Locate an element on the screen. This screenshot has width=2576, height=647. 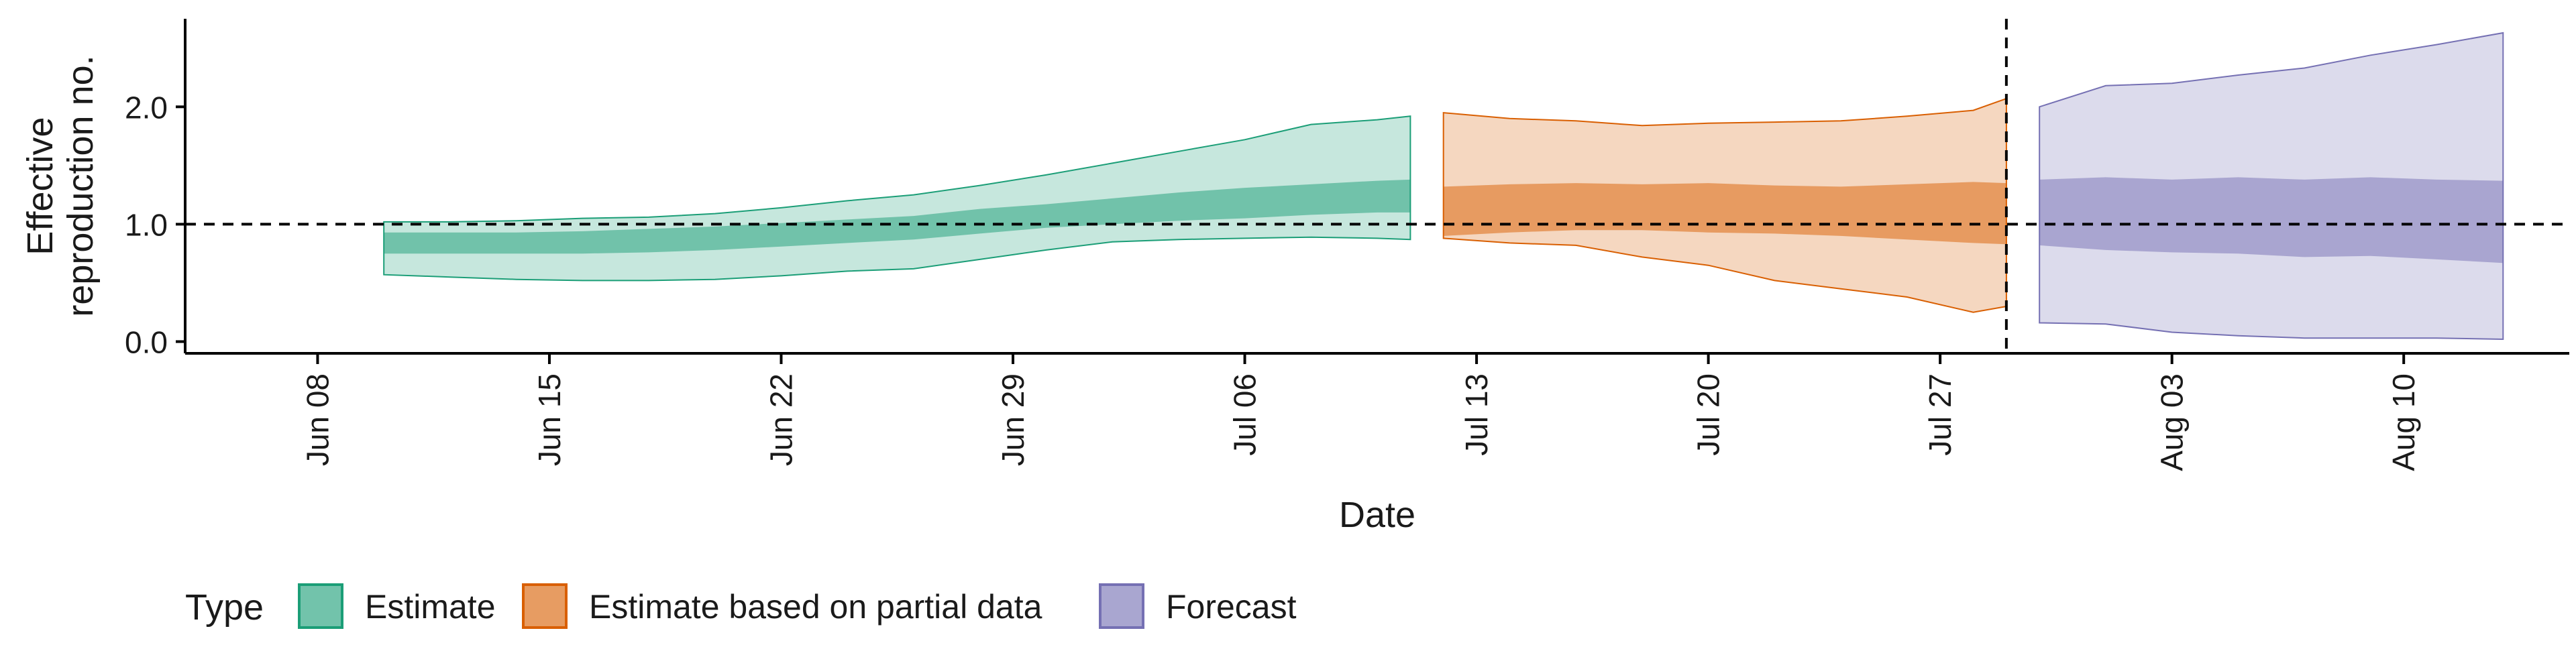
x-tick-label: Jun 22 is located at coordinates (781, 420).